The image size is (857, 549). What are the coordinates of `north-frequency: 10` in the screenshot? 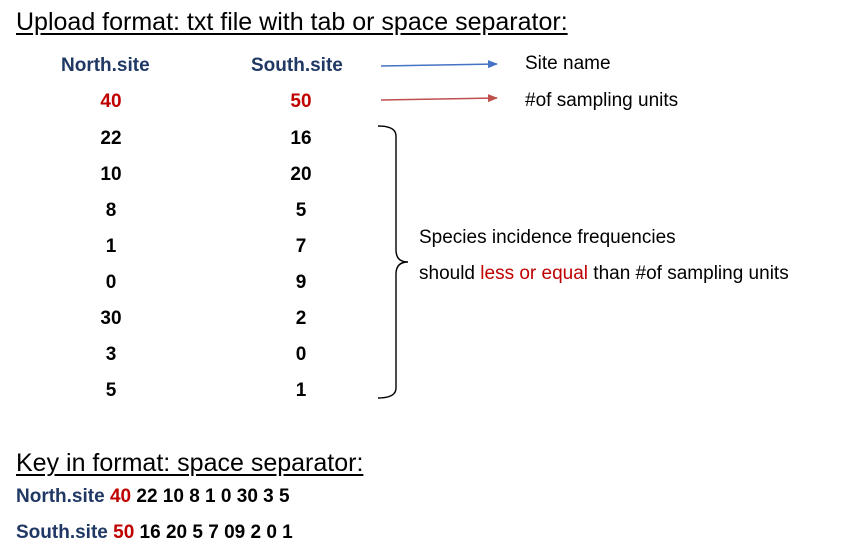 It's located at (111, 174).